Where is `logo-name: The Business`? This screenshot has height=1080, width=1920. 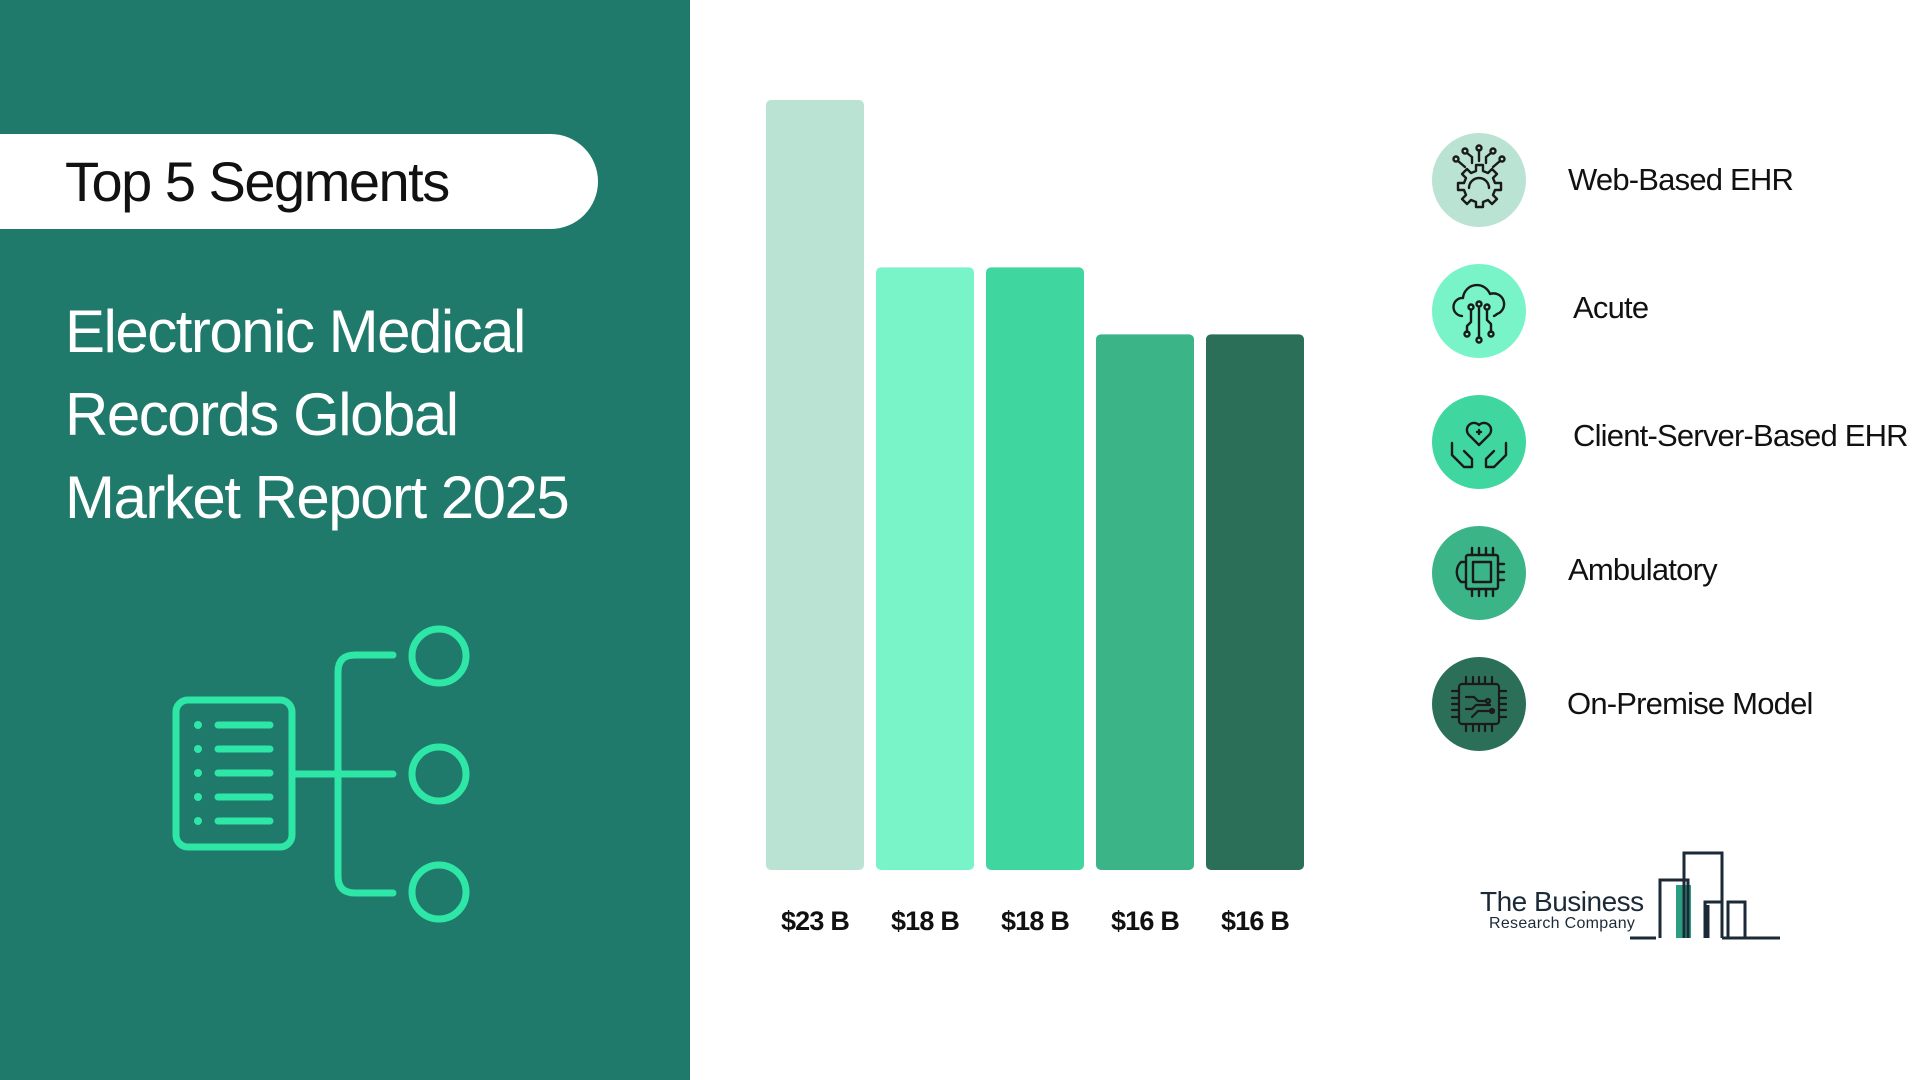
logo-name: The Business is located at coordinates (1562, 901).